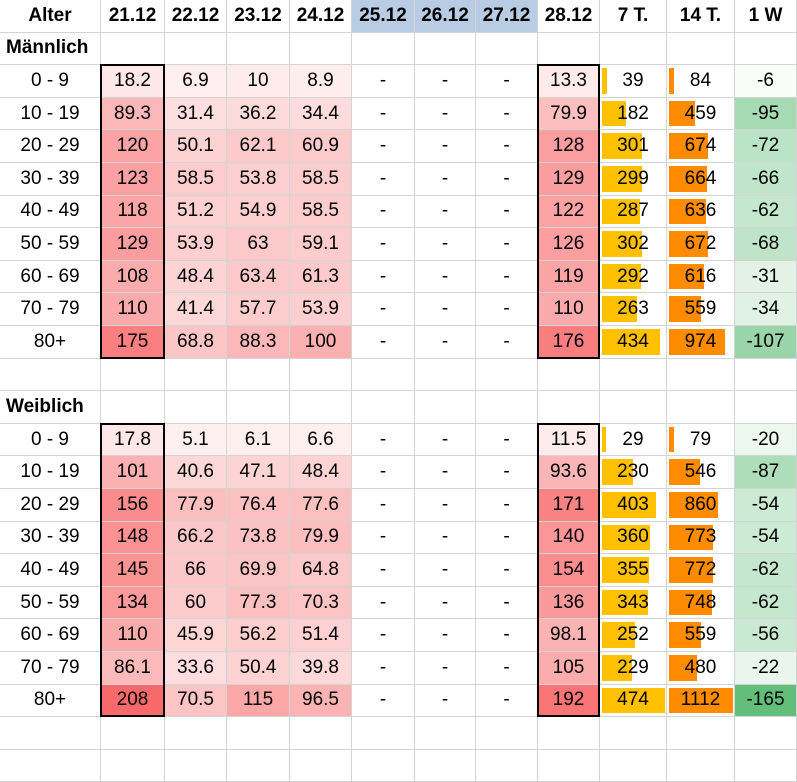 This screenshot has width=797, height=782. What do you see at coordinates (633, 146) in the screenshot?
I see `seven-day-cell: 301` at bounding box center [633, 146].